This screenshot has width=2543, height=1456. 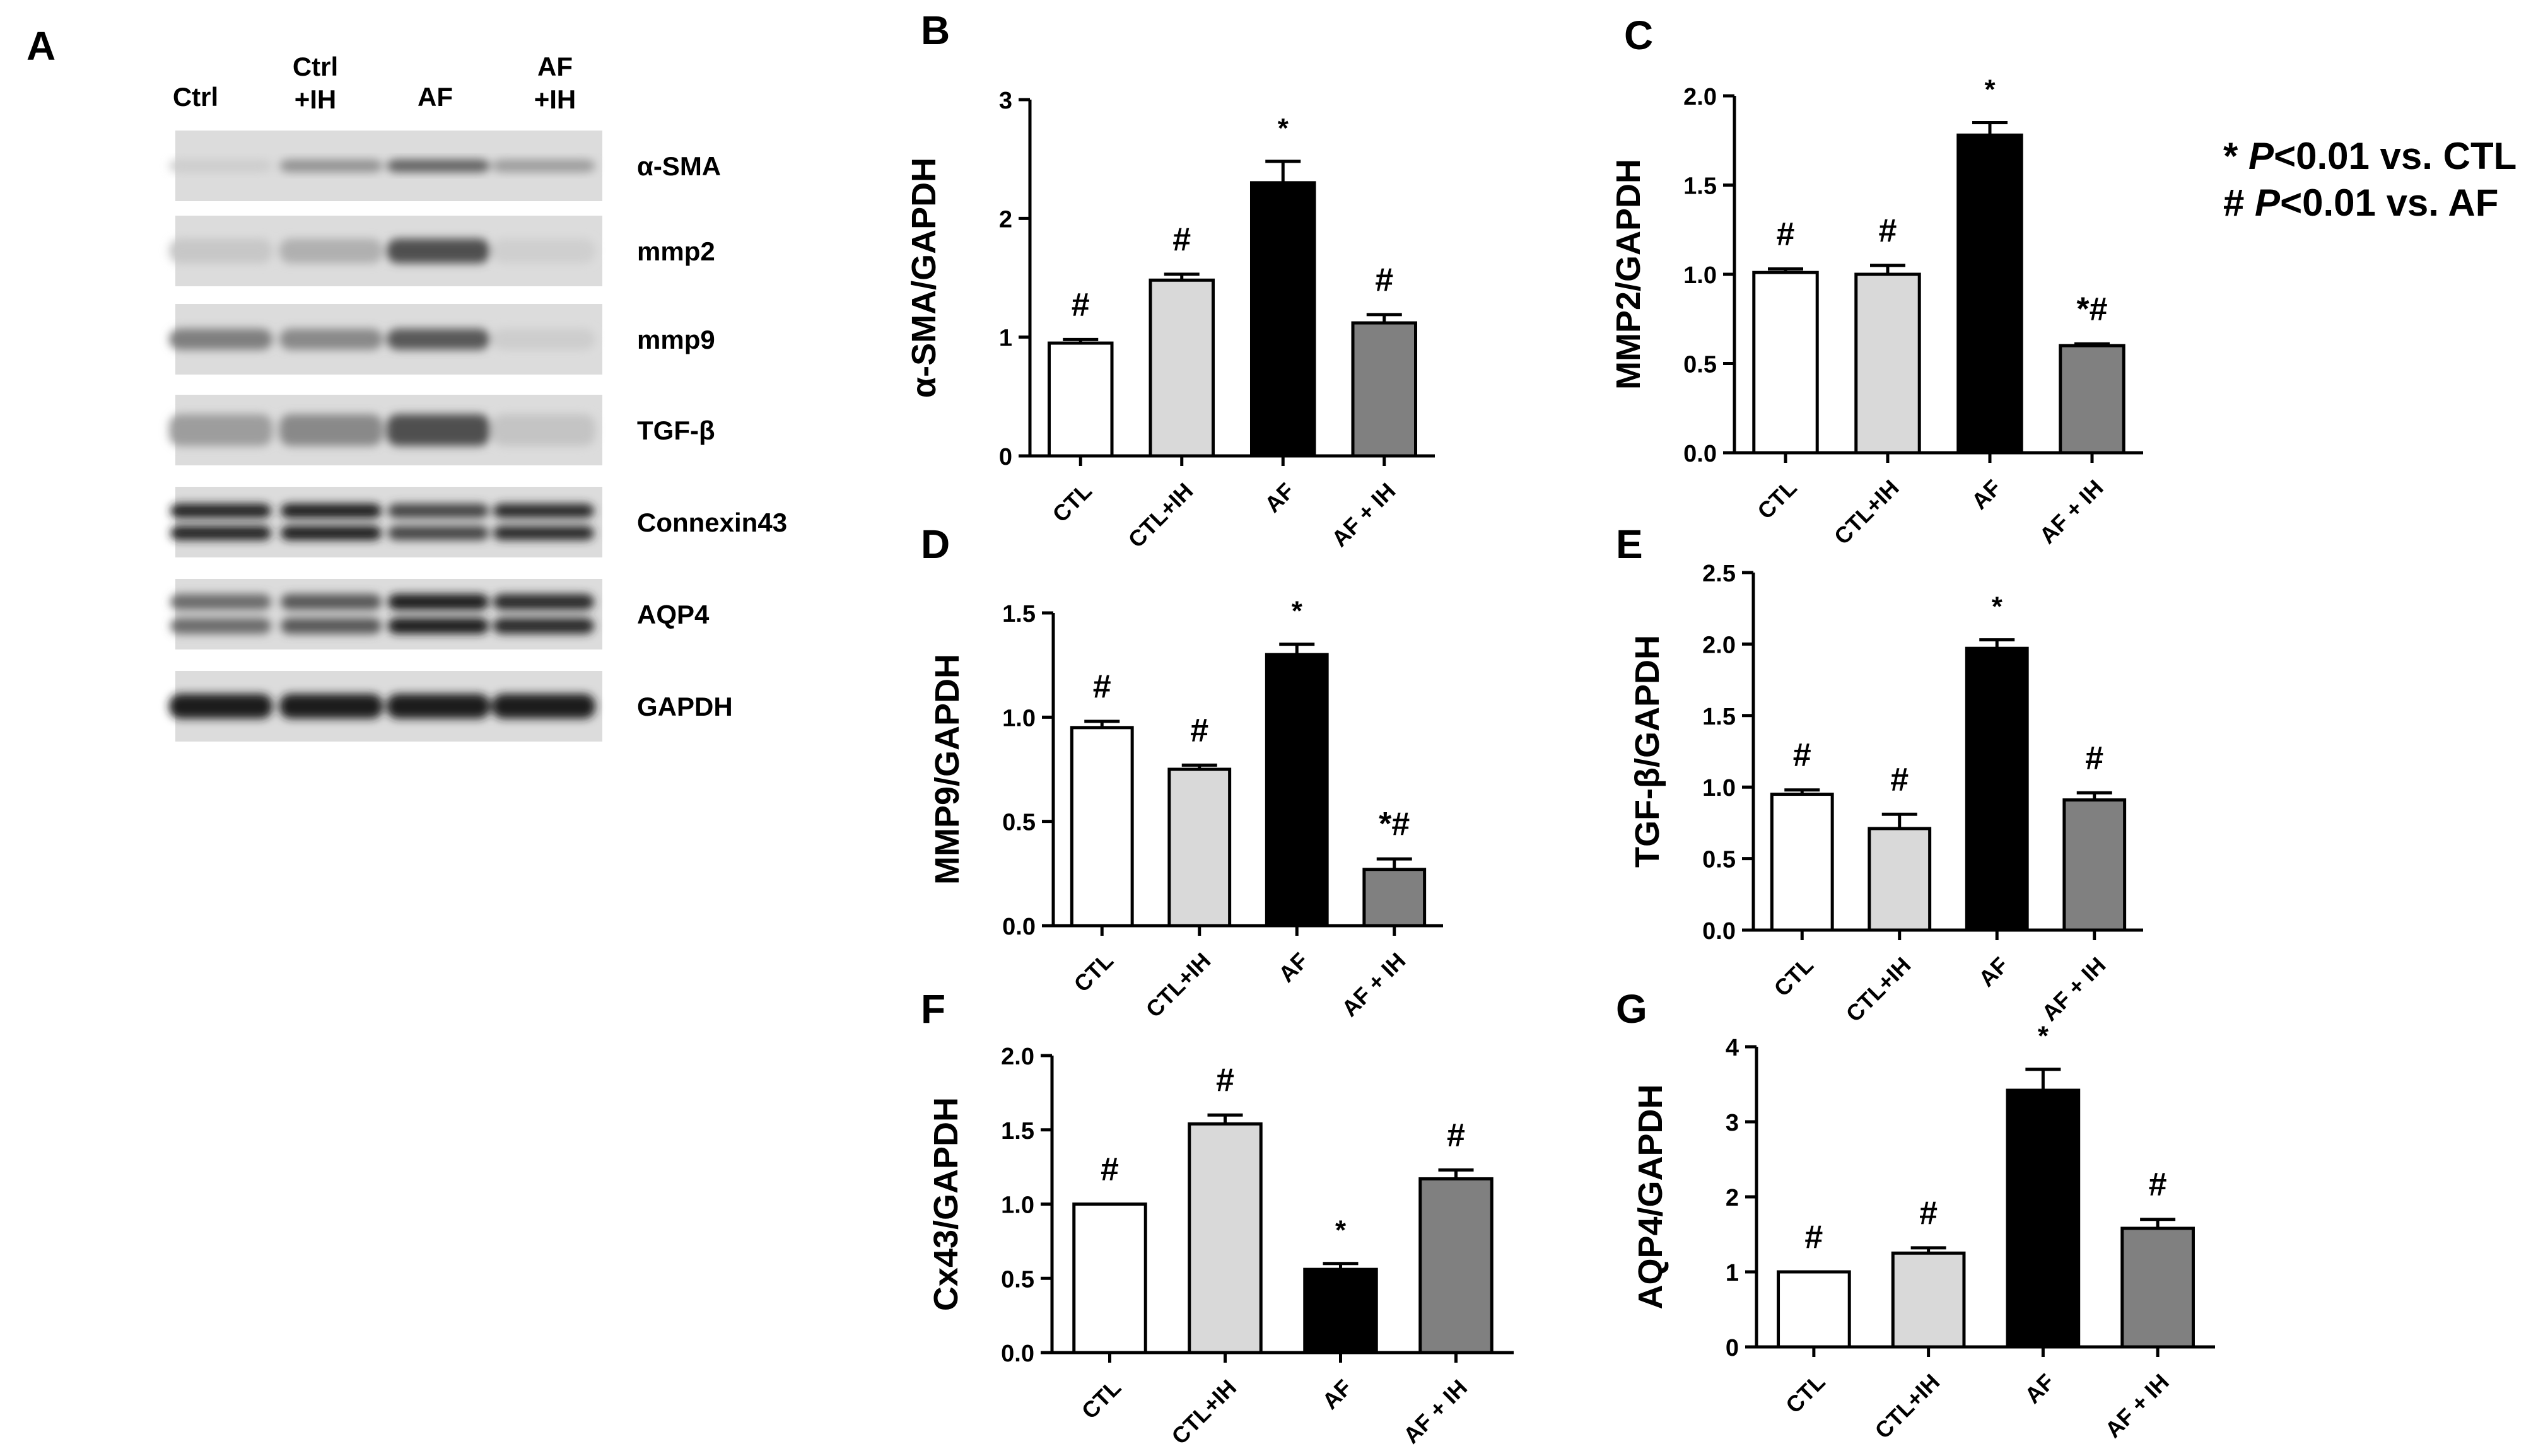 I want to click on blot-strips: α-SMA mmp2 mmp9 TGF-β Connexin43 AQP4 GAPDH, so click(x=478, y=436).